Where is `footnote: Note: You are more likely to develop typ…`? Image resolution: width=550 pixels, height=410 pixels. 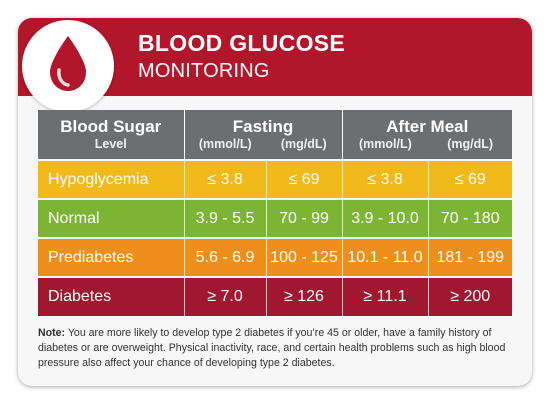 footnote: Note: You are more likely to develop typ… is located at coordinates (277, 348).